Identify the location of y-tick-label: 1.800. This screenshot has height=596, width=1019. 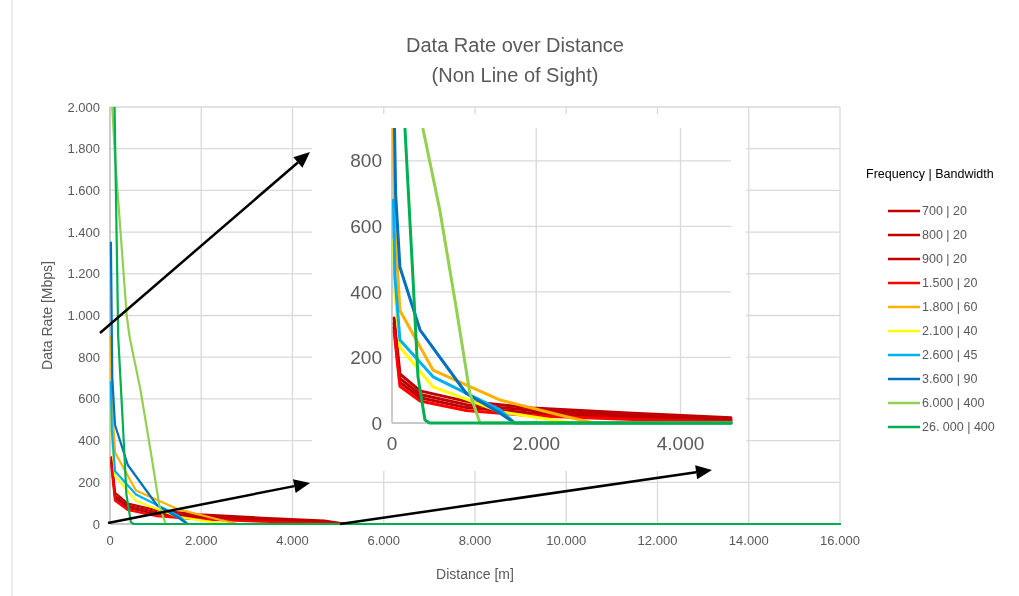
(83, 149).